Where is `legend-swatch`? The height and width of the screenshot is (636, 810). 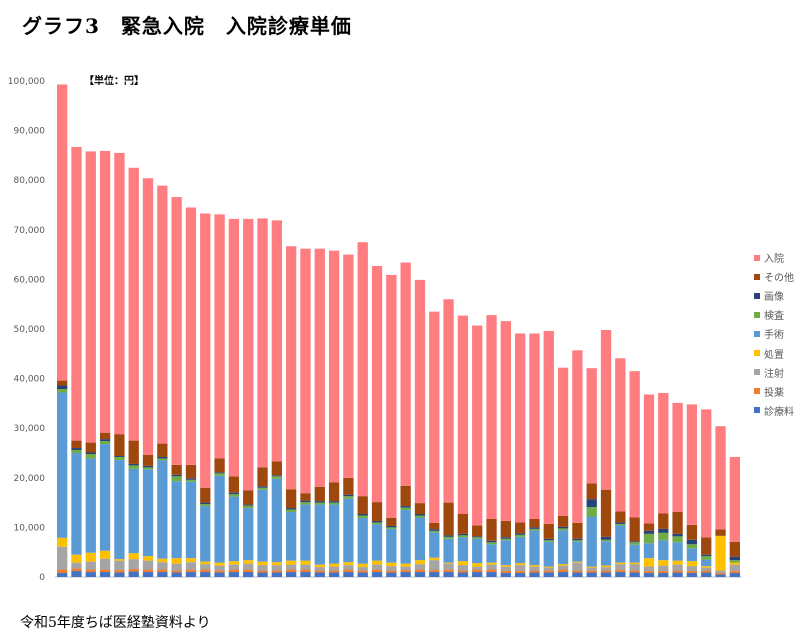 legend-swatch is located at coordinates (757, 314).